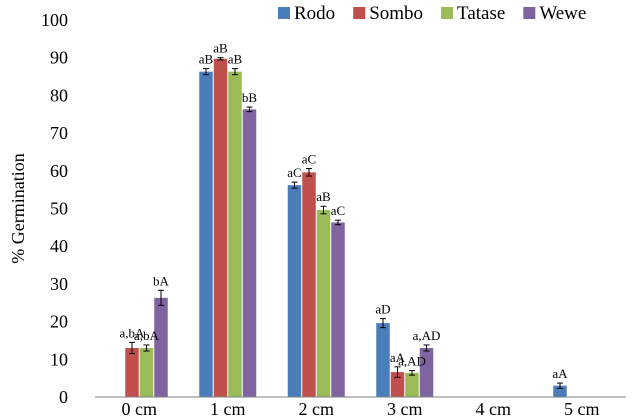 The image size is (636, 418). What do you see at coordinates (59, 133) in the screenshot?
I see `y-tick-label: 70` at bounding box center [59, 133].